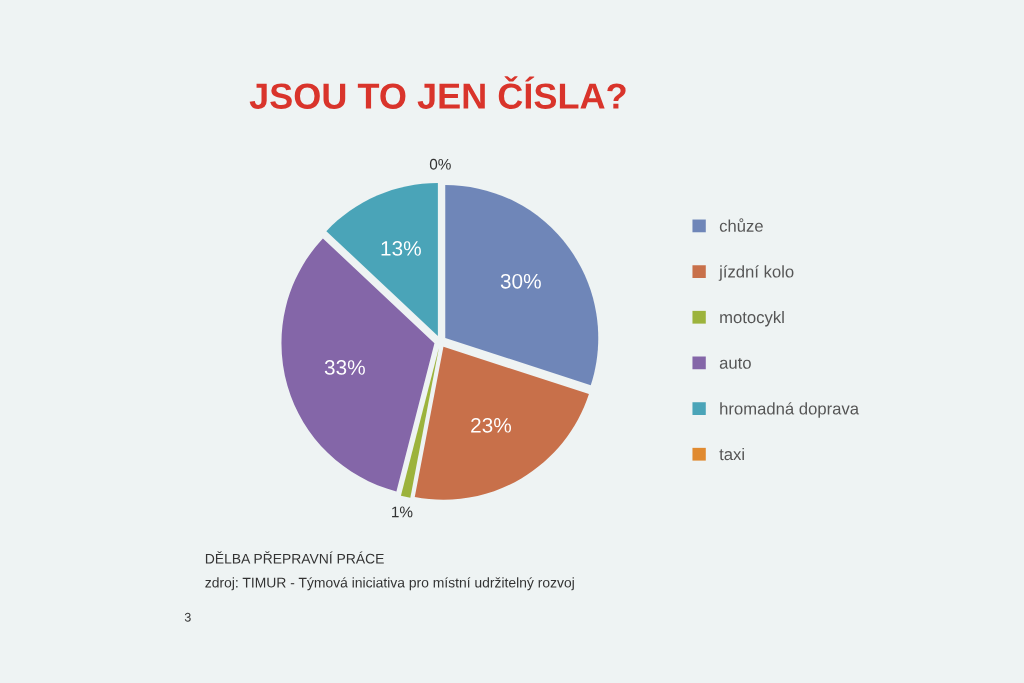 The image size is (1024, 683). What do you see at coordinates (735, 363) in the screenshot?
I see `legend-label: auto` at bounding box center [735, 363].